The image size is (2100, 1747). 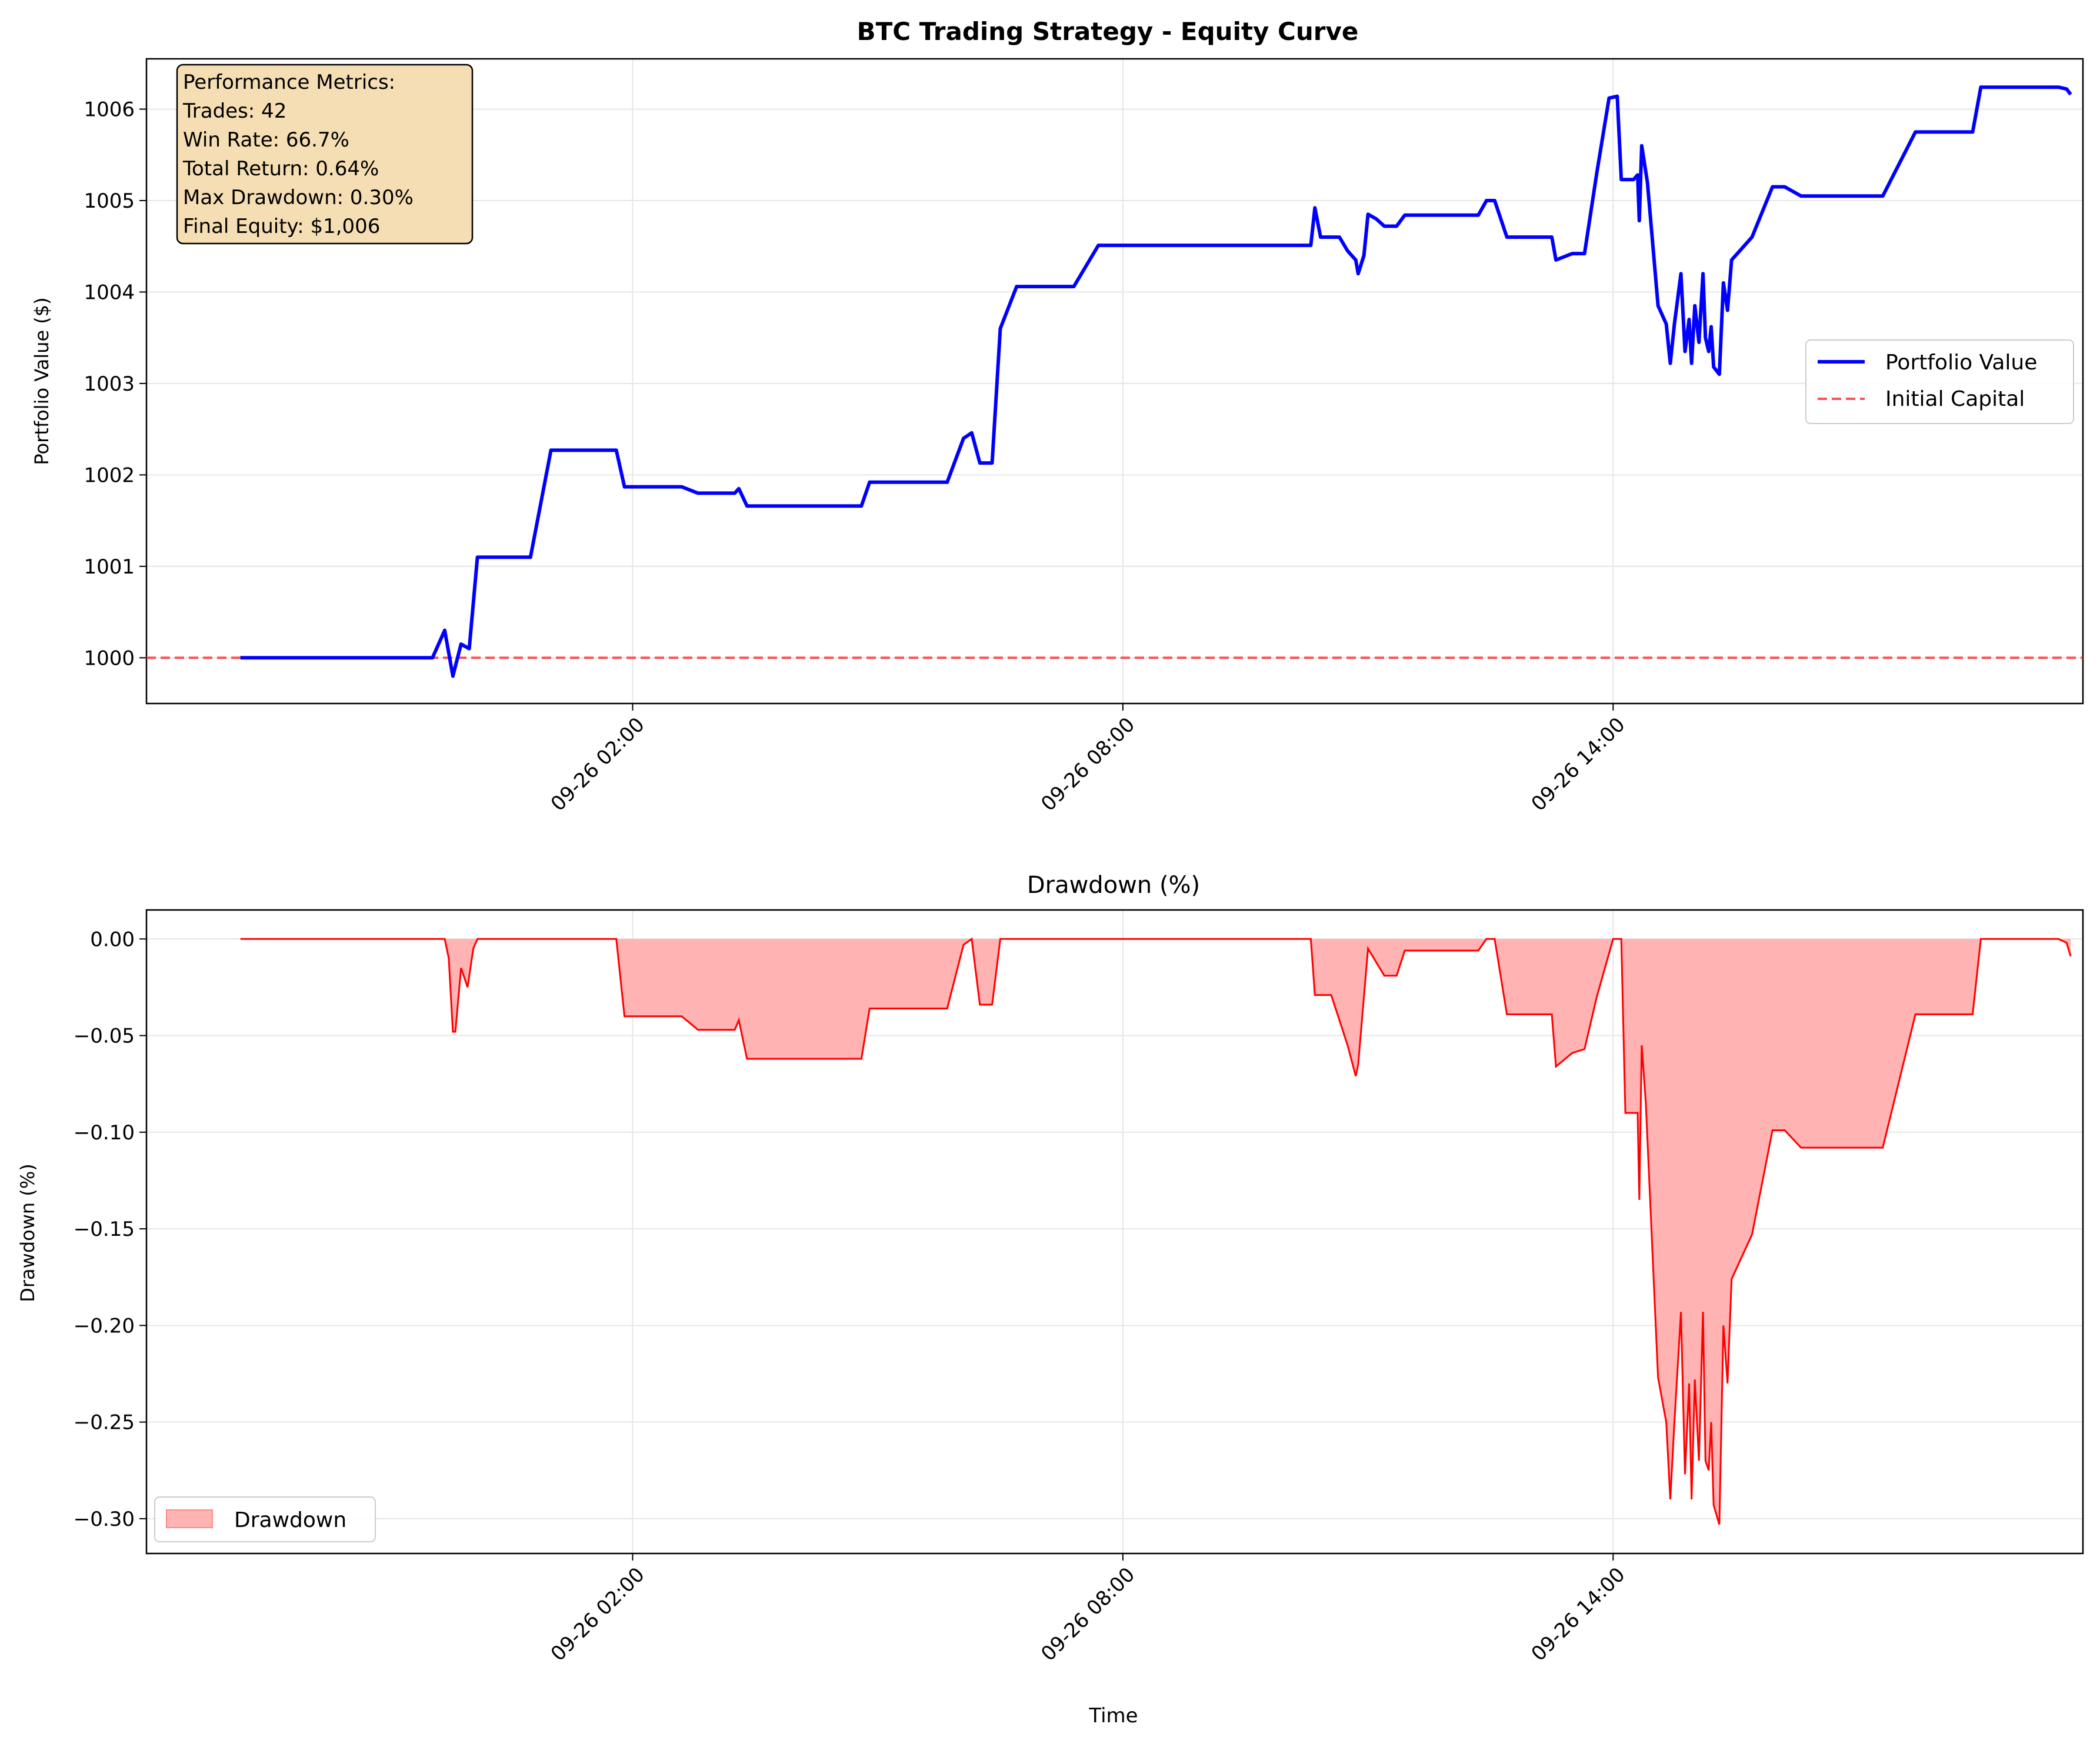 What do you see at coordinates (289, 82) in the screenshot?
I see `metrics-line-heading: Performance Metrics:` at bounding box center [289, 82].